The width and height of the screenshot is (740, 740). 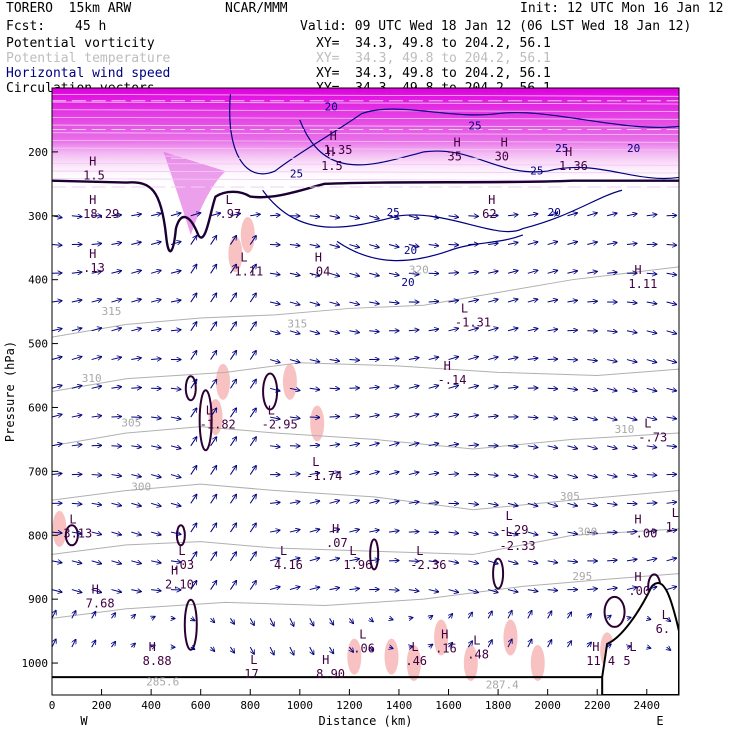 I want to click on y-tick-label: 300, so click(x=38, y=216).